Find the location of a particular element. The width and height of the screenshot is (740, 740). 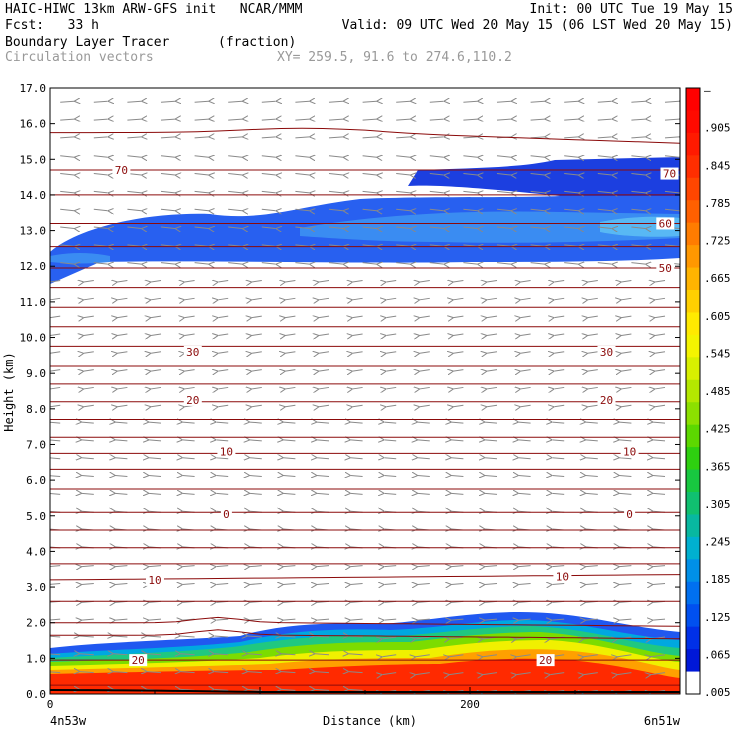

contour-label: 70 is located at coordinates (121, 170).